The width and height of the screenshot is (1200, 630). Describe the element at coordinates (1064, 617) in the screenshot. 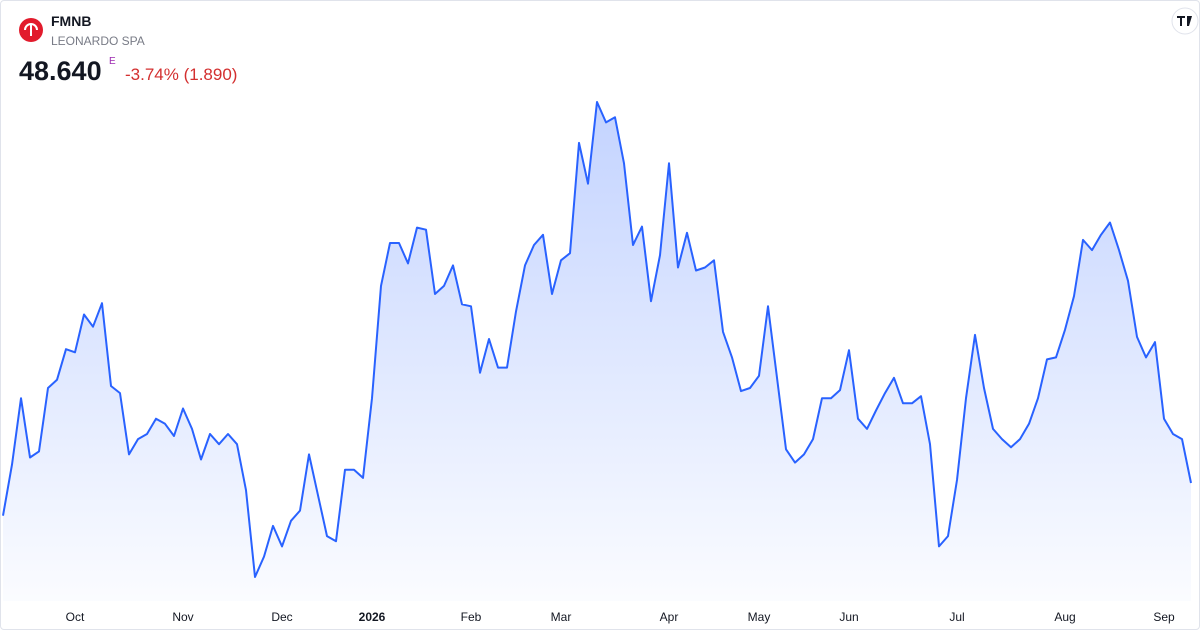

I see `x-tick-label: Aug` at that location.